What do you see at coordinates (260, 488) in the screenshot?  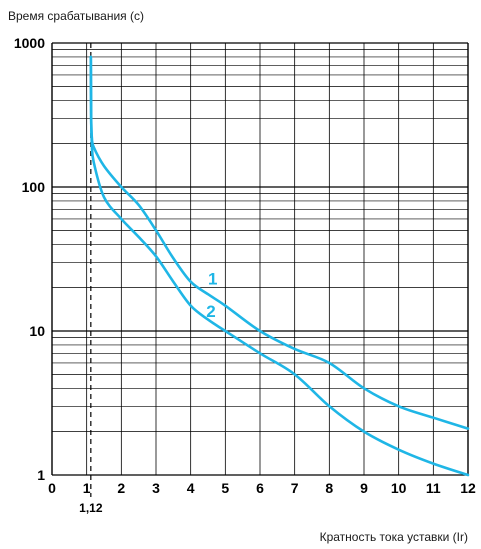 I see `x-tick-label: 6` at bounding box center [260, 488].